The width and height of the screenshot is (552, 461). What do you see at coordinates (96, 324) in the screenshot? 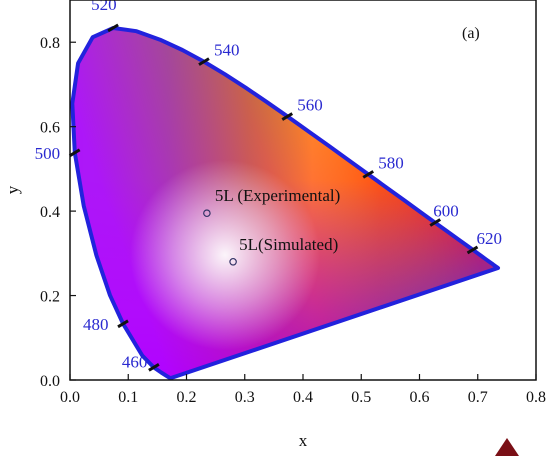
I see `wavelength-label: 480` at bounding box center [96, 324].